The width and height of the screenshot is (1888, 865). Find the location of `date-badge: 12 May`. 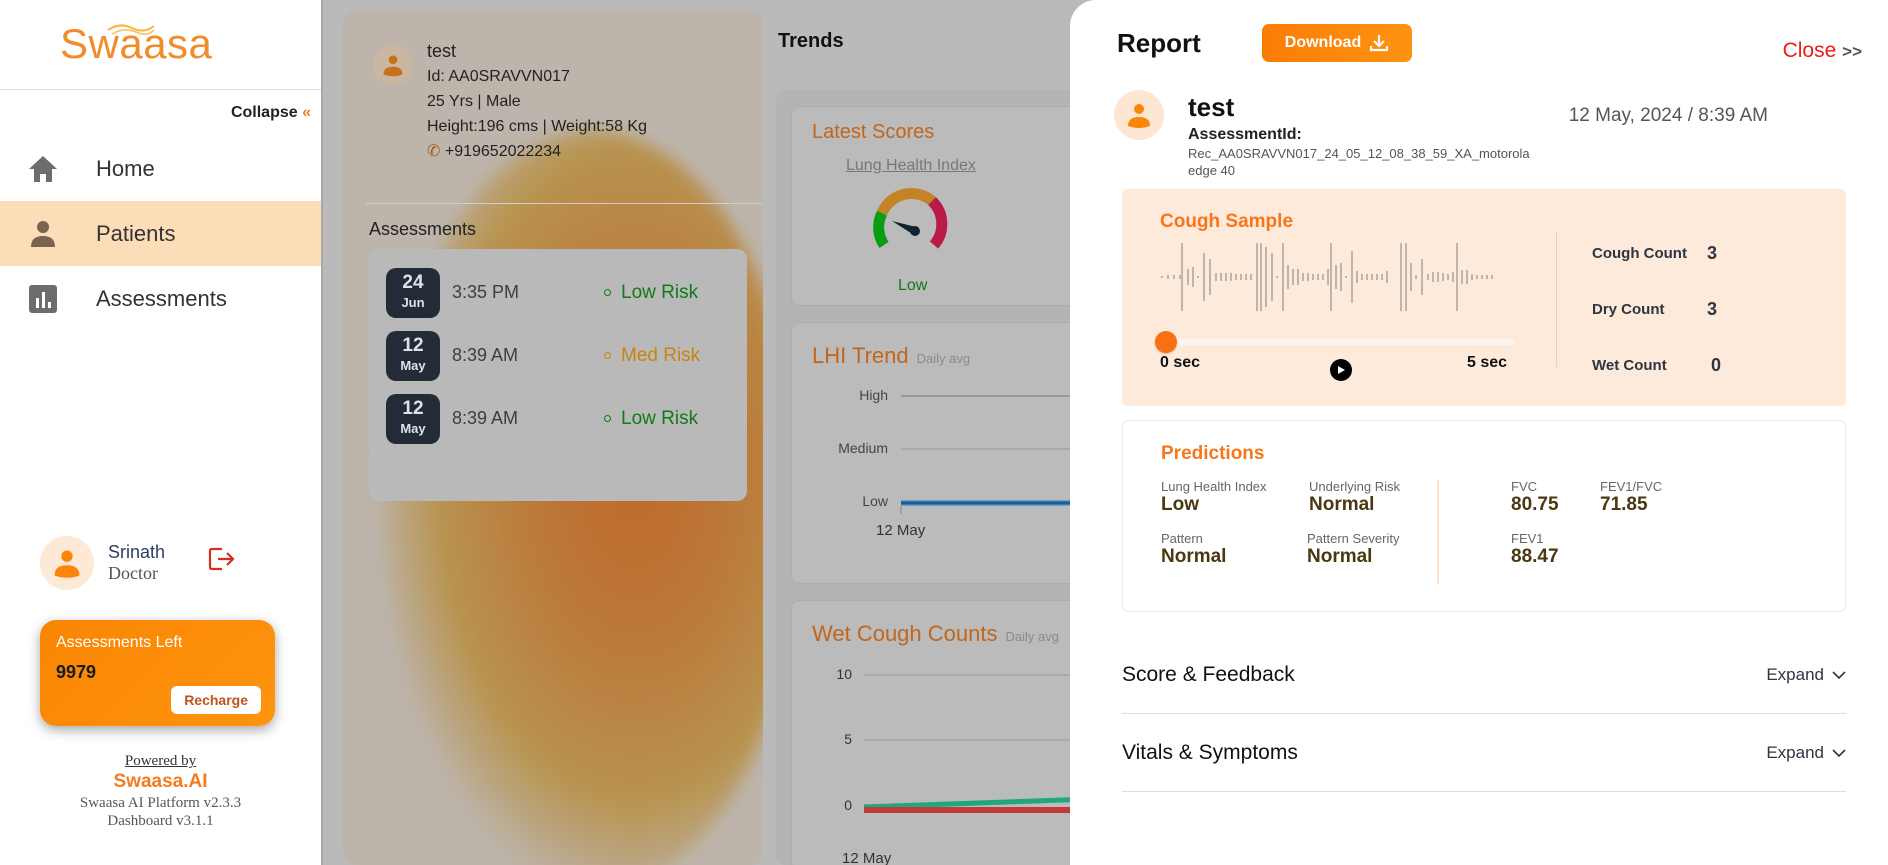

date-badge: 12 May is located at coordinates (413, 418).